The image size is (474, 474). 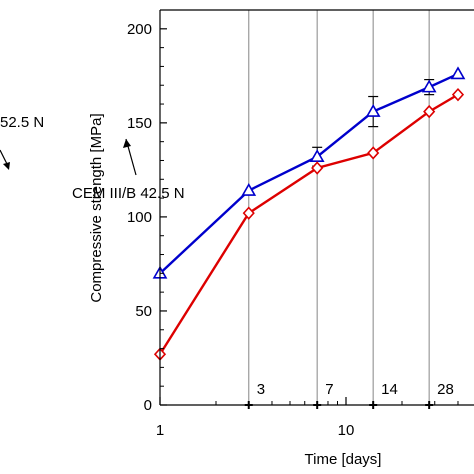 What do you see at coordinates (329, 389) in the screenshot?
I see `age-marker-label-7: 7` at bounding box center [329, 389].